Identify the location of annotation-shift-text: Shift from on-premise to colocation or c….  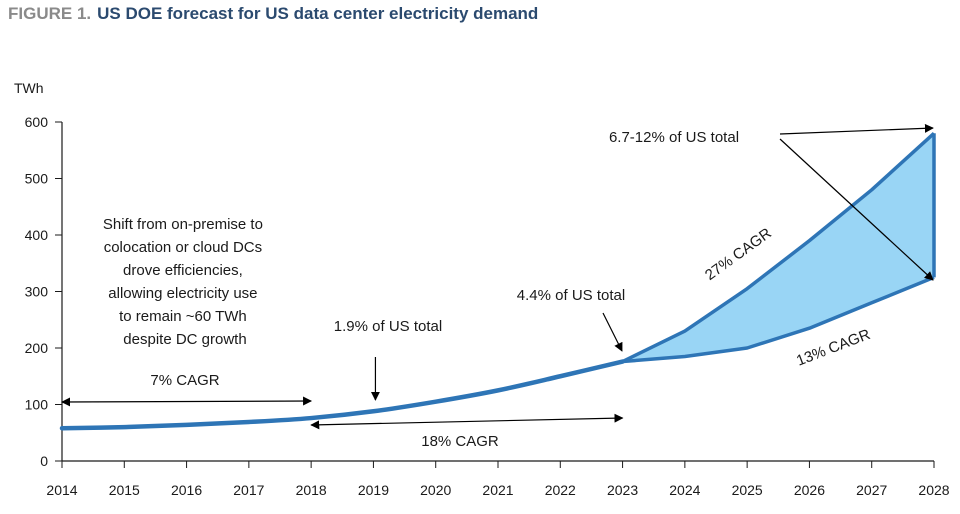
(185, 282).